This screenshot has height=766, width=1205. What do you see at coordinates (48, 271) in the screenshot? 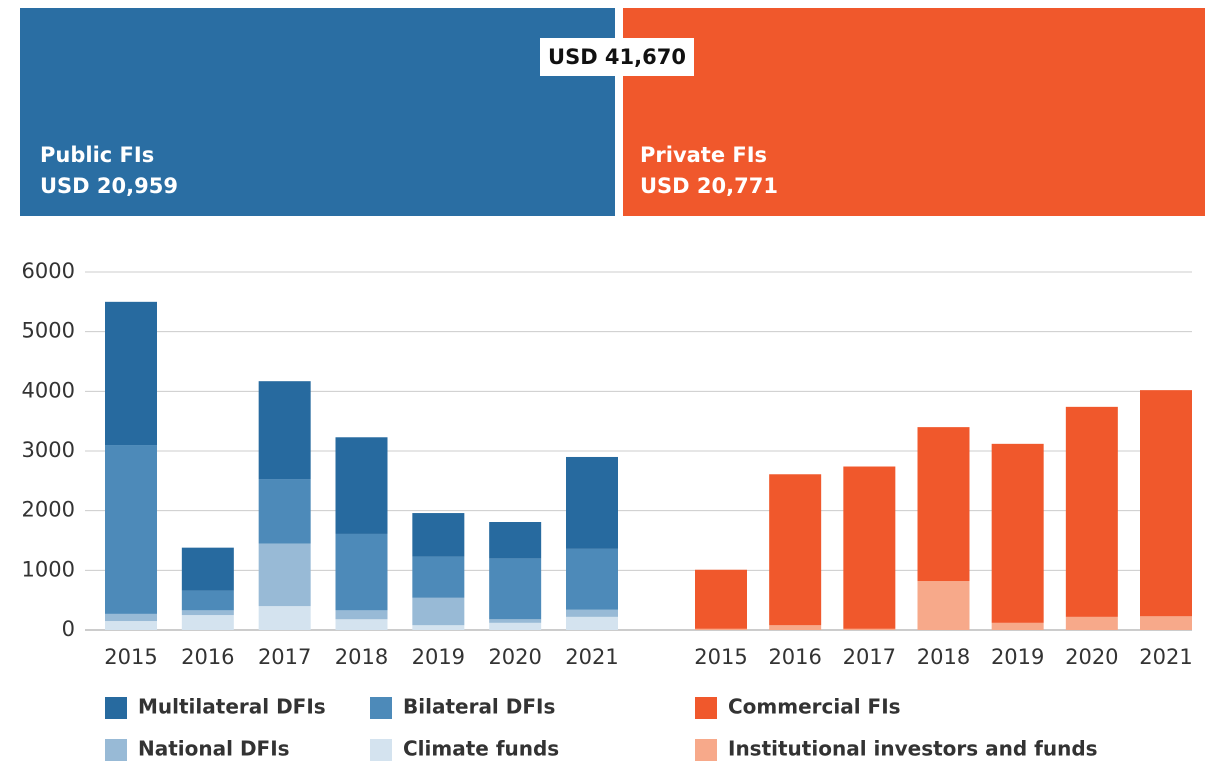
I see `y-tick-label: 6000` at bounding box center [48, 271].